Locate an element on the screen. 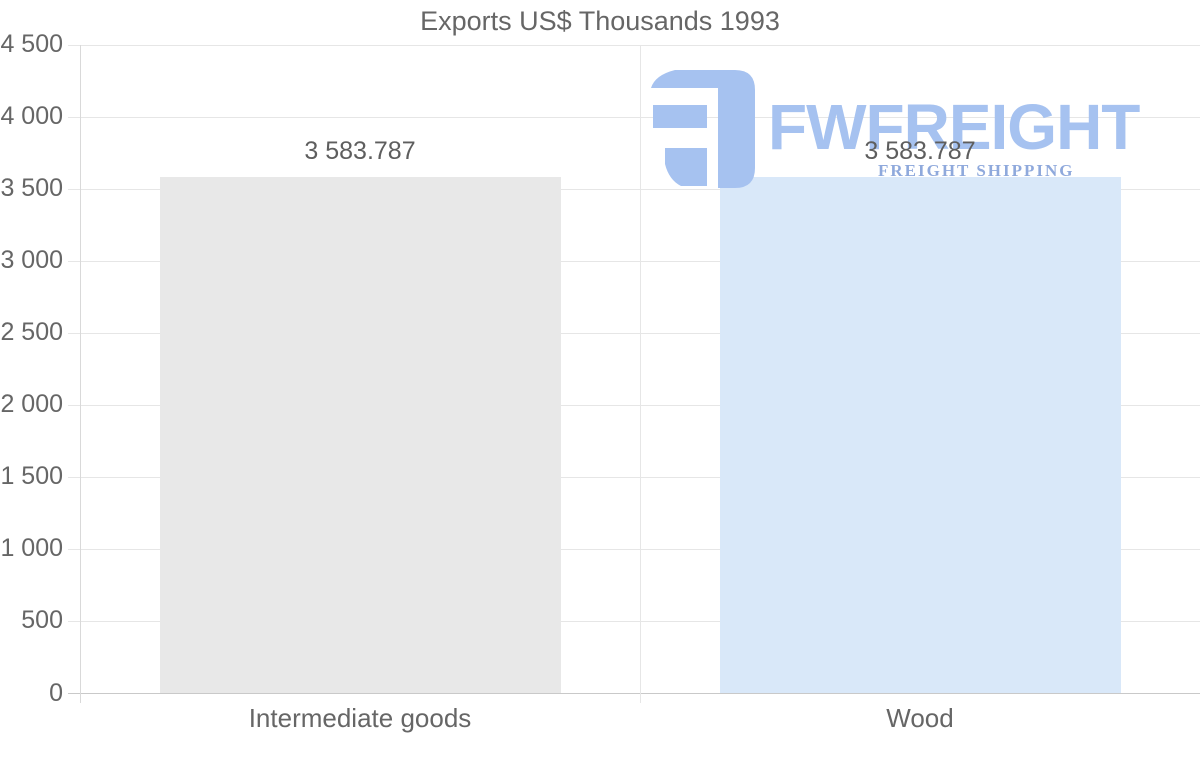 This screenshot has height=763, width=1200. fwfreight-logo-icon is located at coordinates (703, 129).